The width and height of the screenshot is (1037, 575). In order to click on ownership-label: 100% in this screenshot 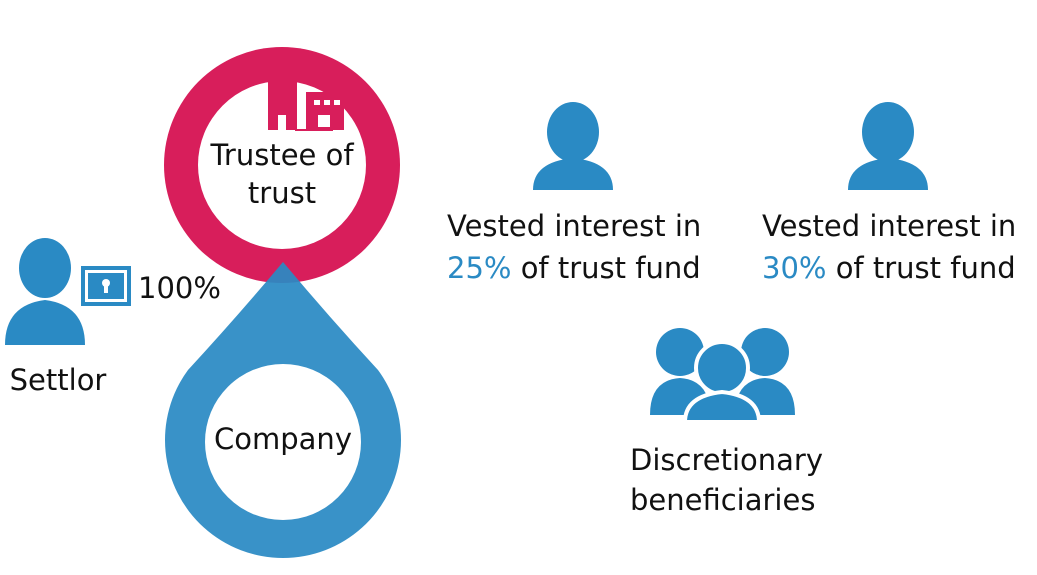, I will do `click(179, 288)`.